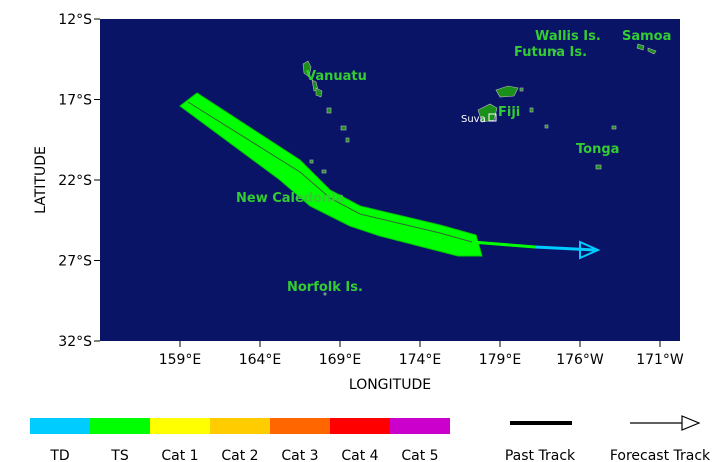  Describe the element at coordinates (390, 385) in the screenshot. I see `x-axis-label: LONGITUDE` at that location.